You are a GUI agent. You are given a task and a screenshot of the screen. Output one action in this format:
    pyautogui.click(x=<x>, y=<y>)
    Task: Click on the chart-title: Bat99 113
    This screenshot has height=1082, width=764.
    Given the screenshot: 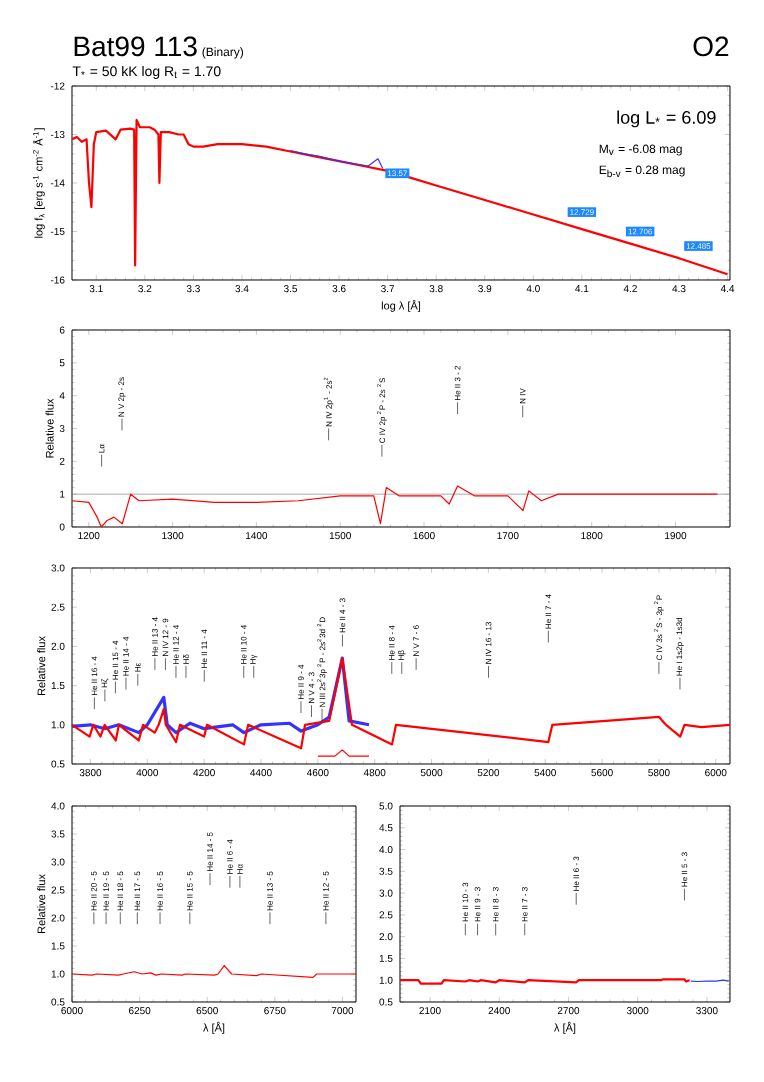 What is the action you would take?
    pyautogui.click(x=135, y=46)
    